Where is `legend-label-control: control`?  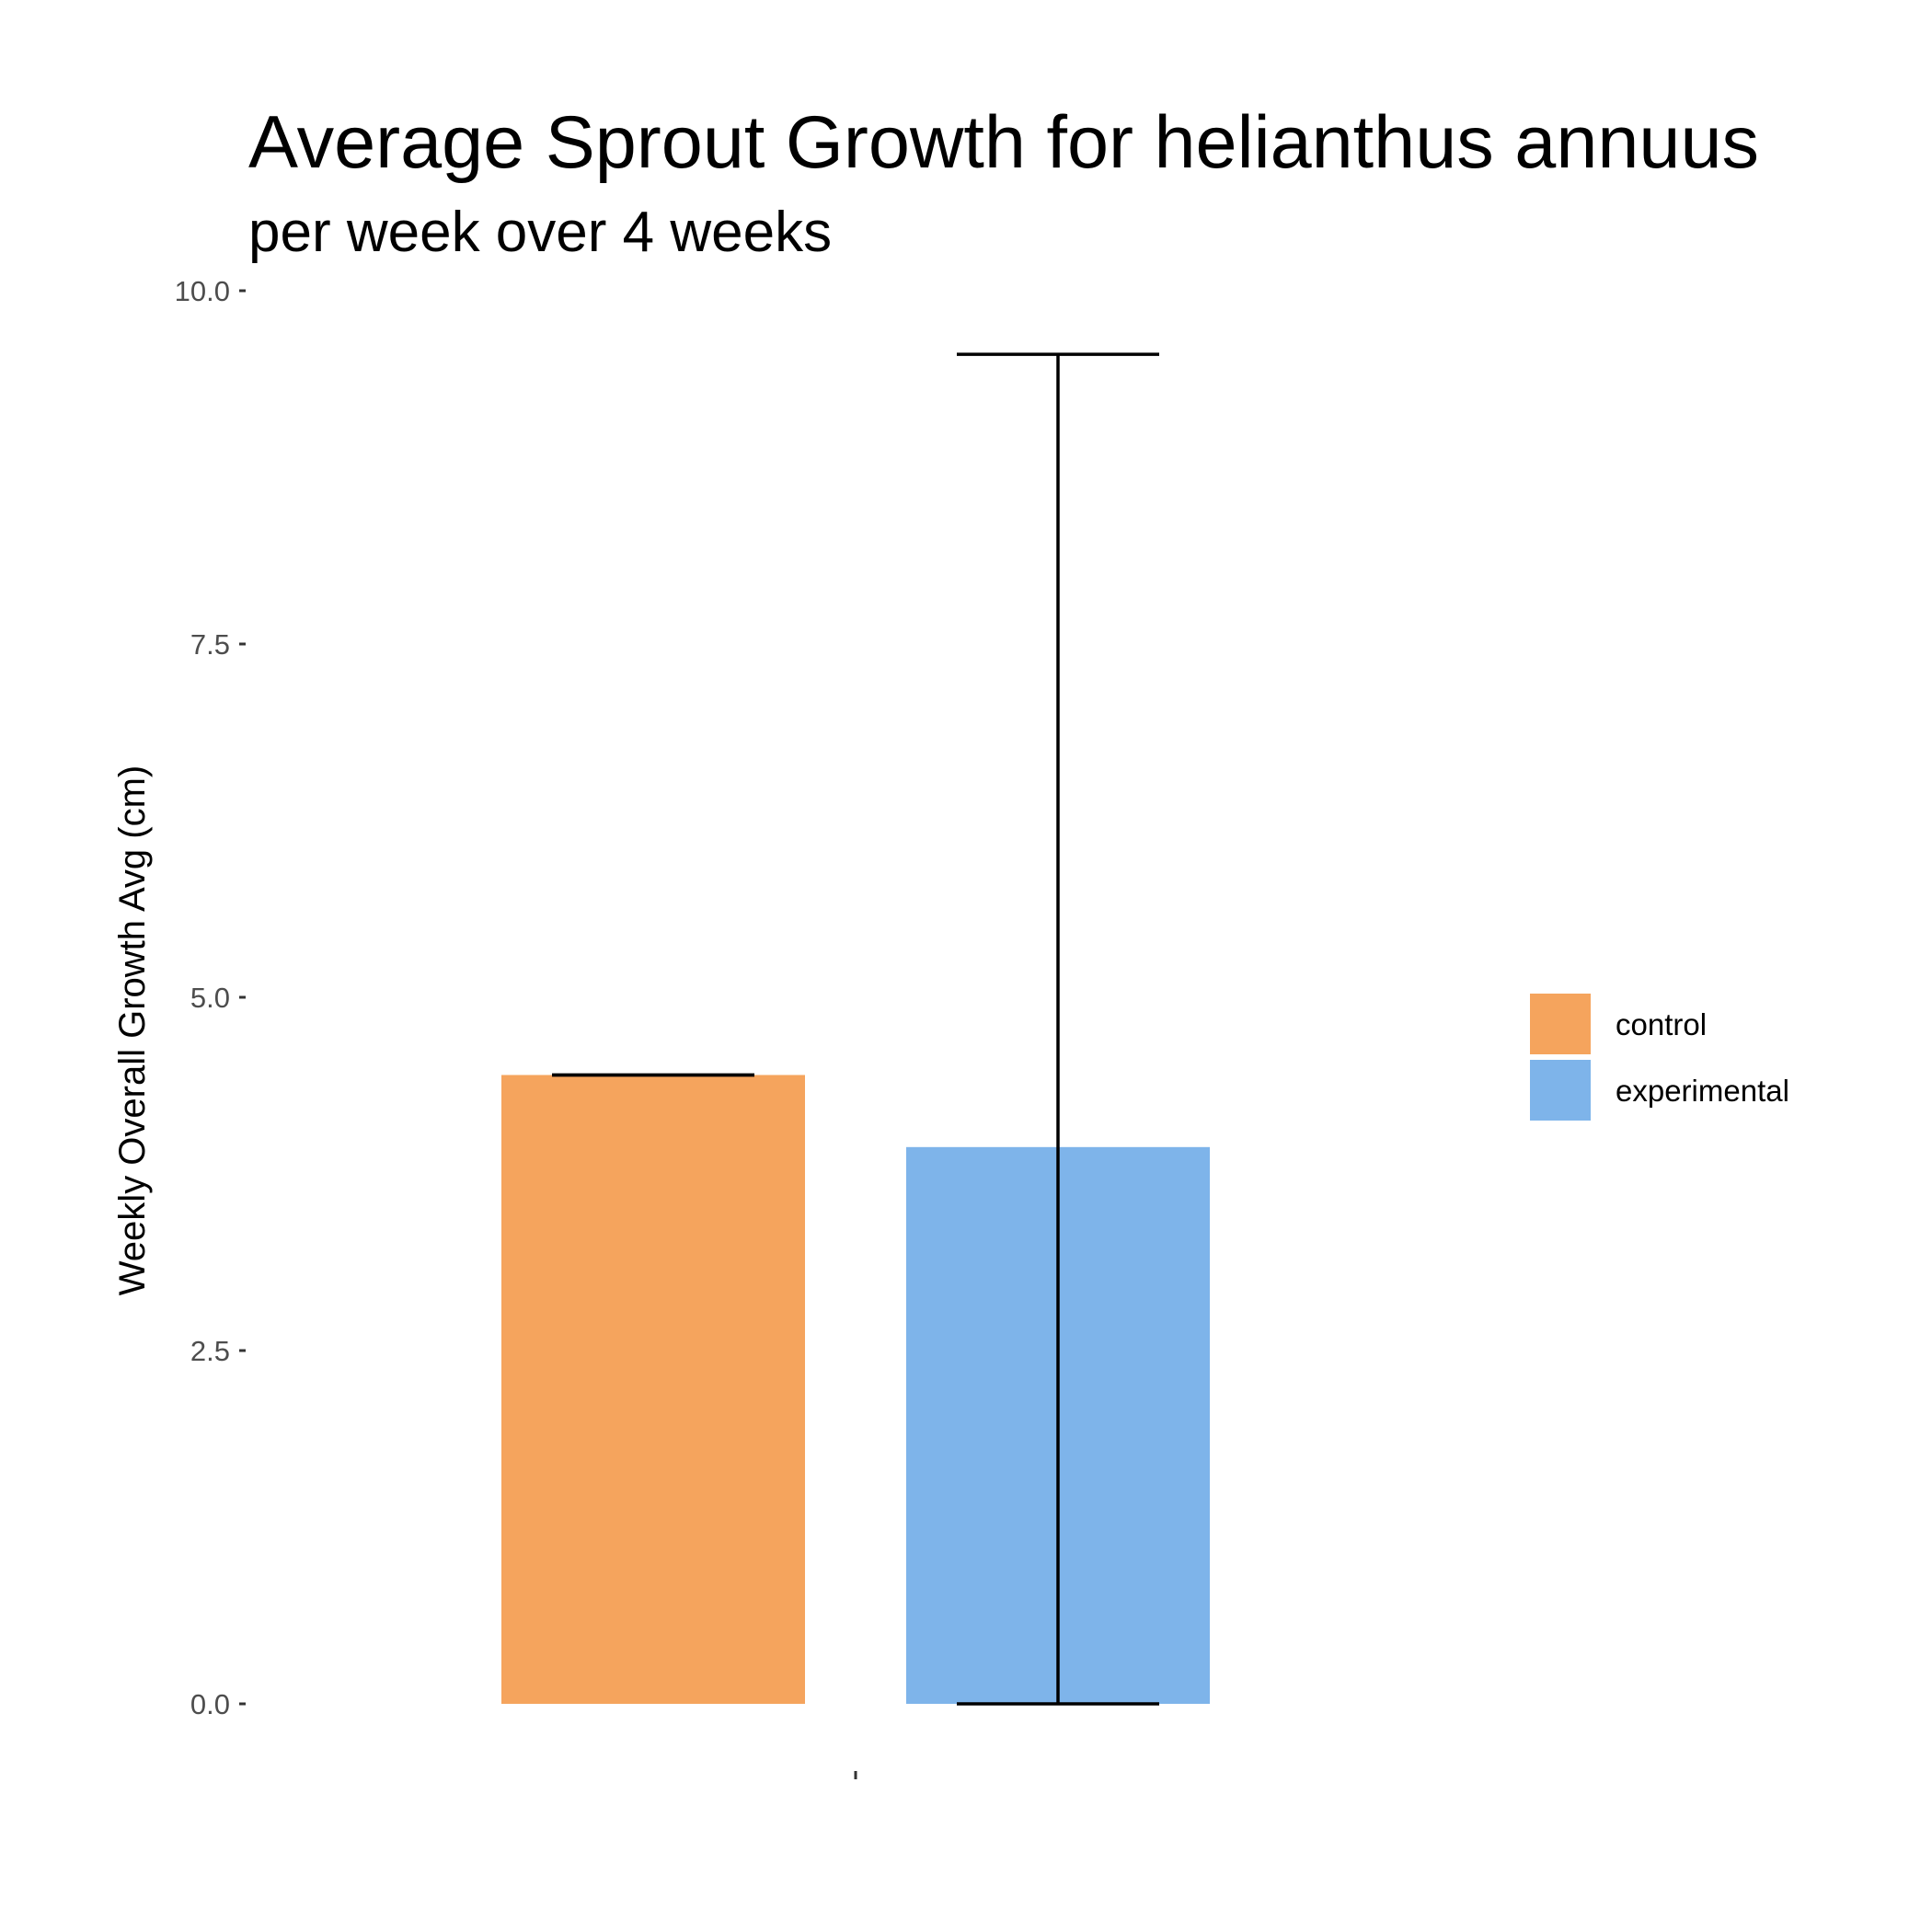
legend-label-control: control is located at coordinates (1661, 1024).